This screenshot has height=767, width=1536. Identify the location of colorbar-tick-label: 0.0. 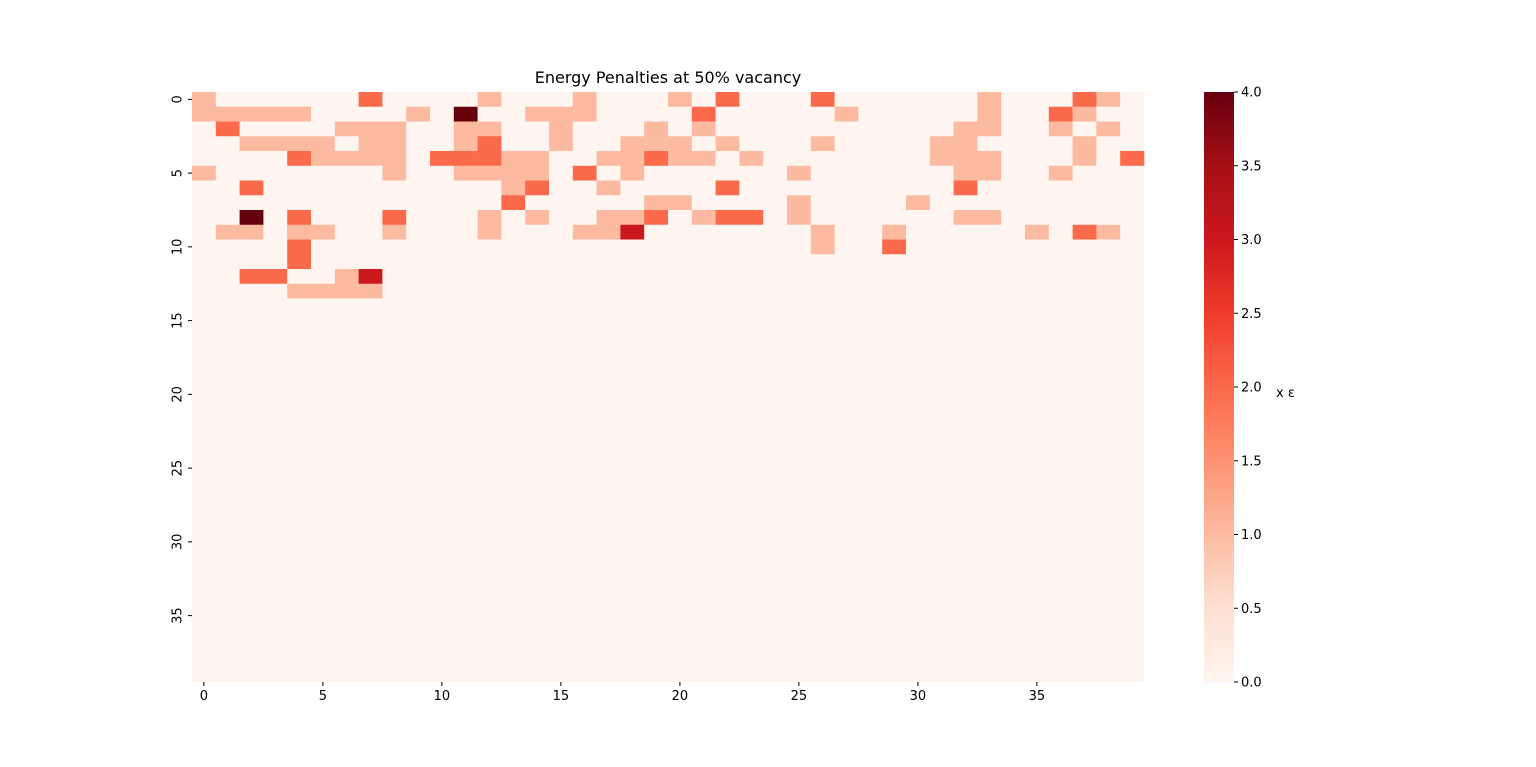
(1251, 683).